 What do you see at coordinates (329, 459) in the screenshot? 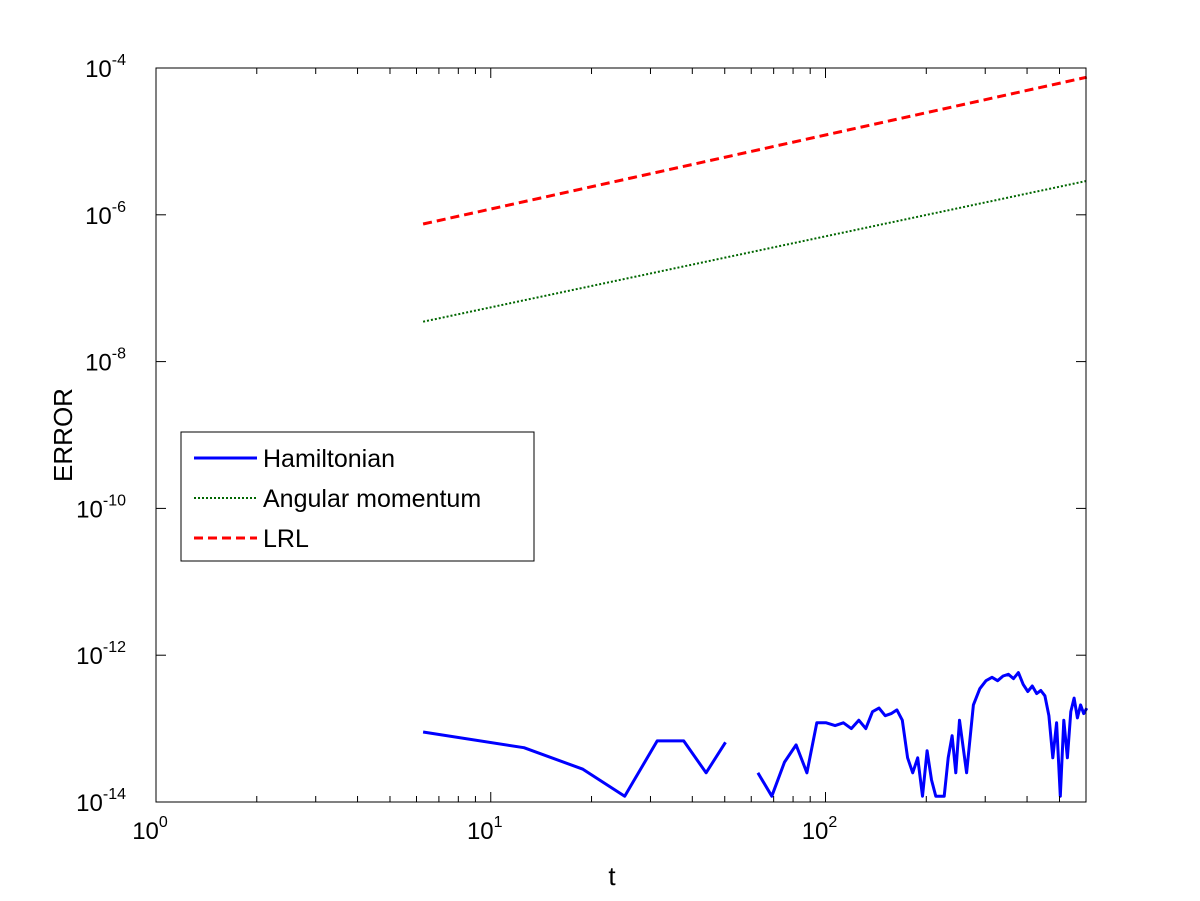
I see `legend-label-hamiltonian: Hamiltonian` at bounding box center [329, 459].